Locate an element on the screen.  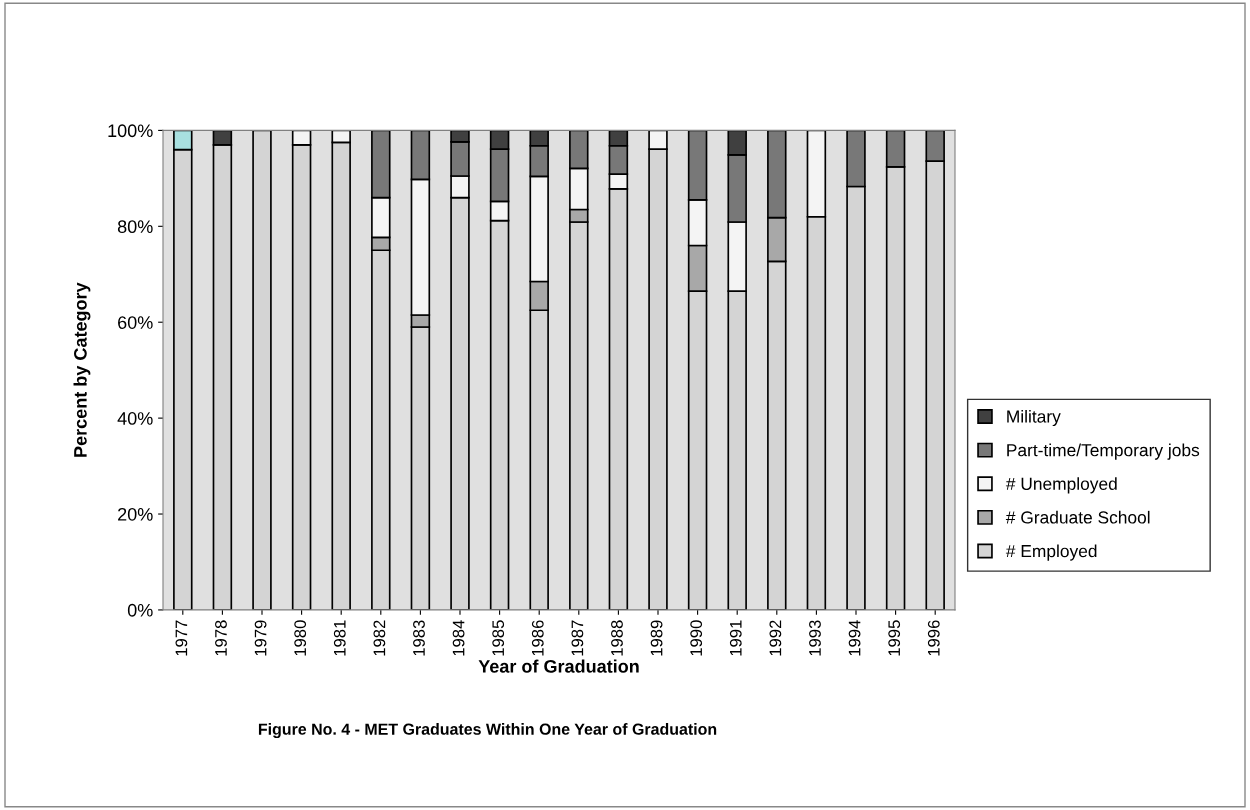
x-tick-label: 1979 is located at coordinates (260, 638).